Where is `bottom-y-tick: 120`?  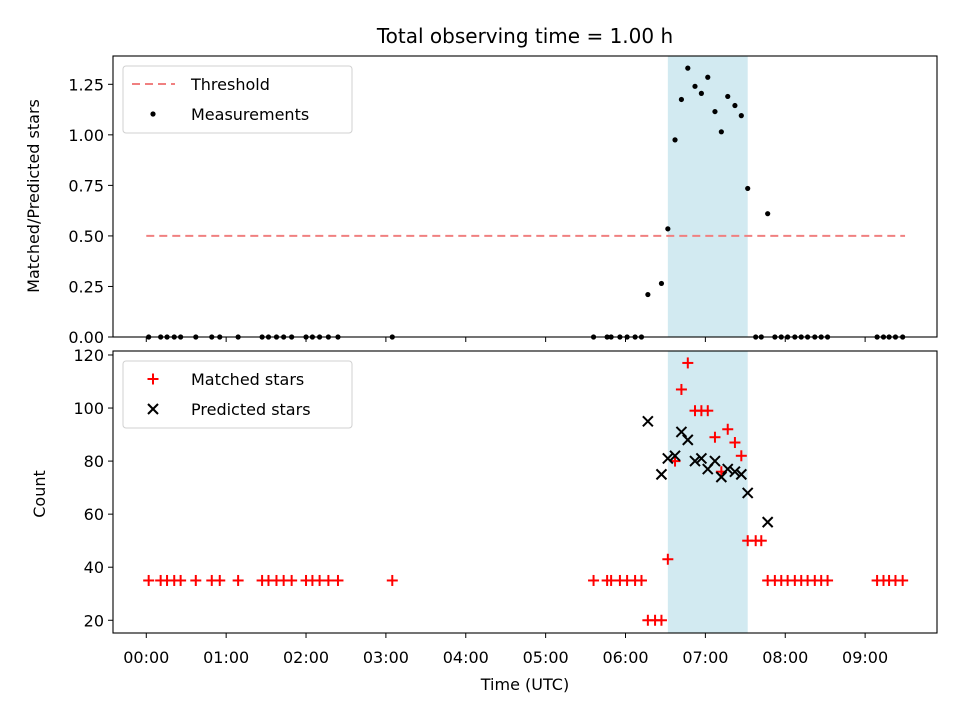 bottom-y-tick: 120 is located at coordinates (93, 355).